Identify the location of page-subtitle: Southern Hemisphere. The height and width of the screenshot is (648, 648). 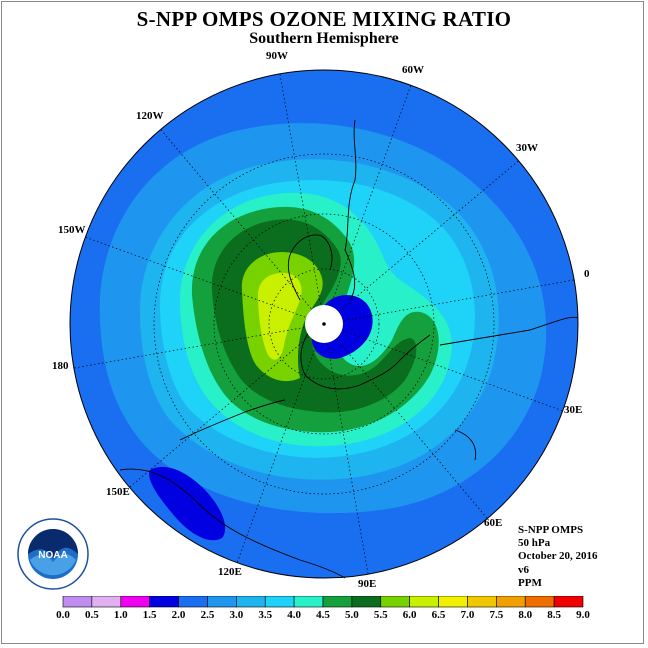
(324, 38).